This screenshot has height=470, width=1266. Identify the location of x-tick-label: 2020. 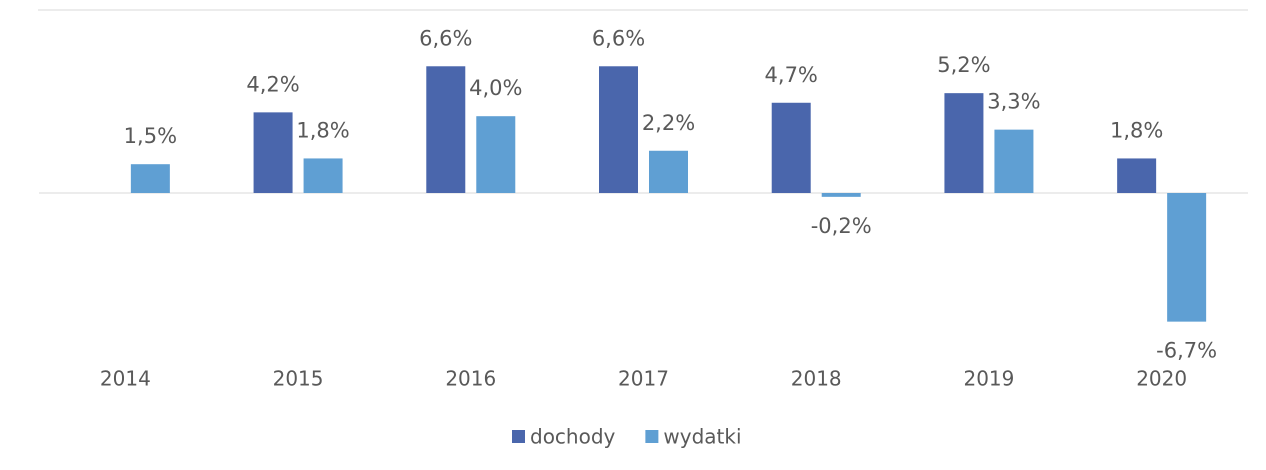
(1161, 379).